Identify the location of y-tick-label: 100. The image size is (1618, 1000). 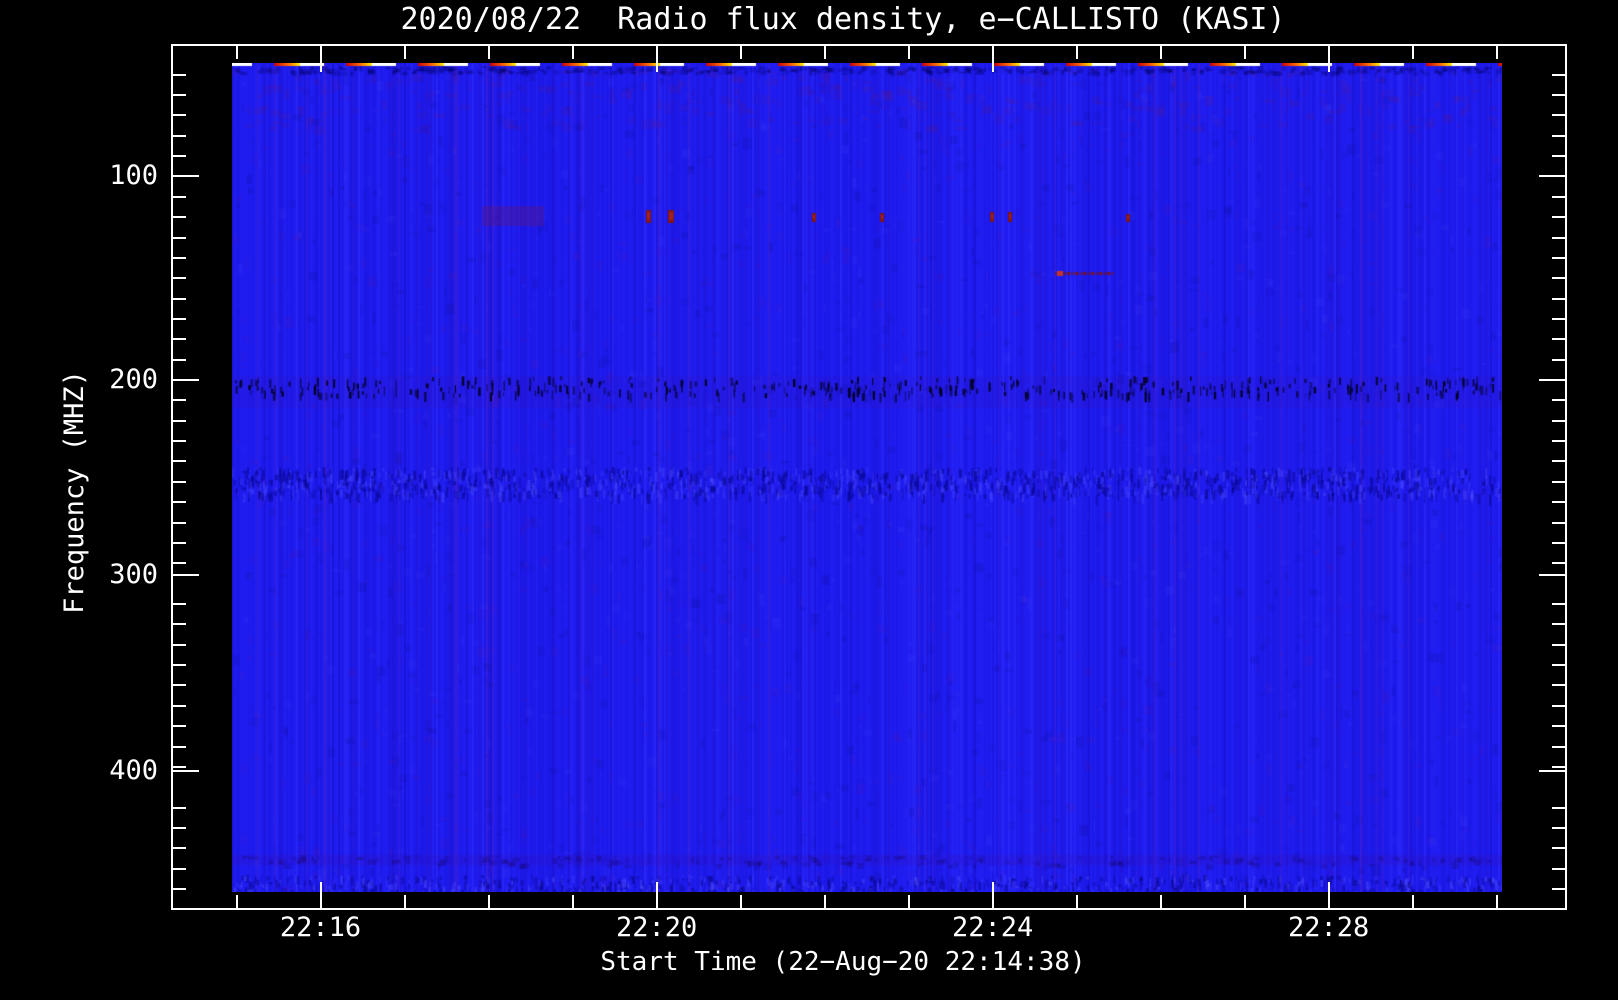
(133, 176).